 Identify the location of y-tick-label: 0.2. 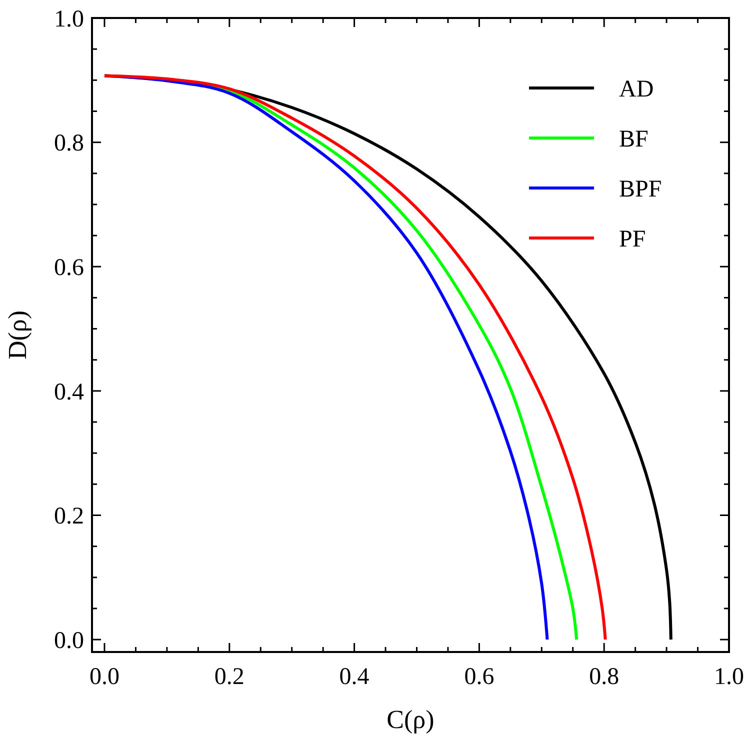
(69, 517).